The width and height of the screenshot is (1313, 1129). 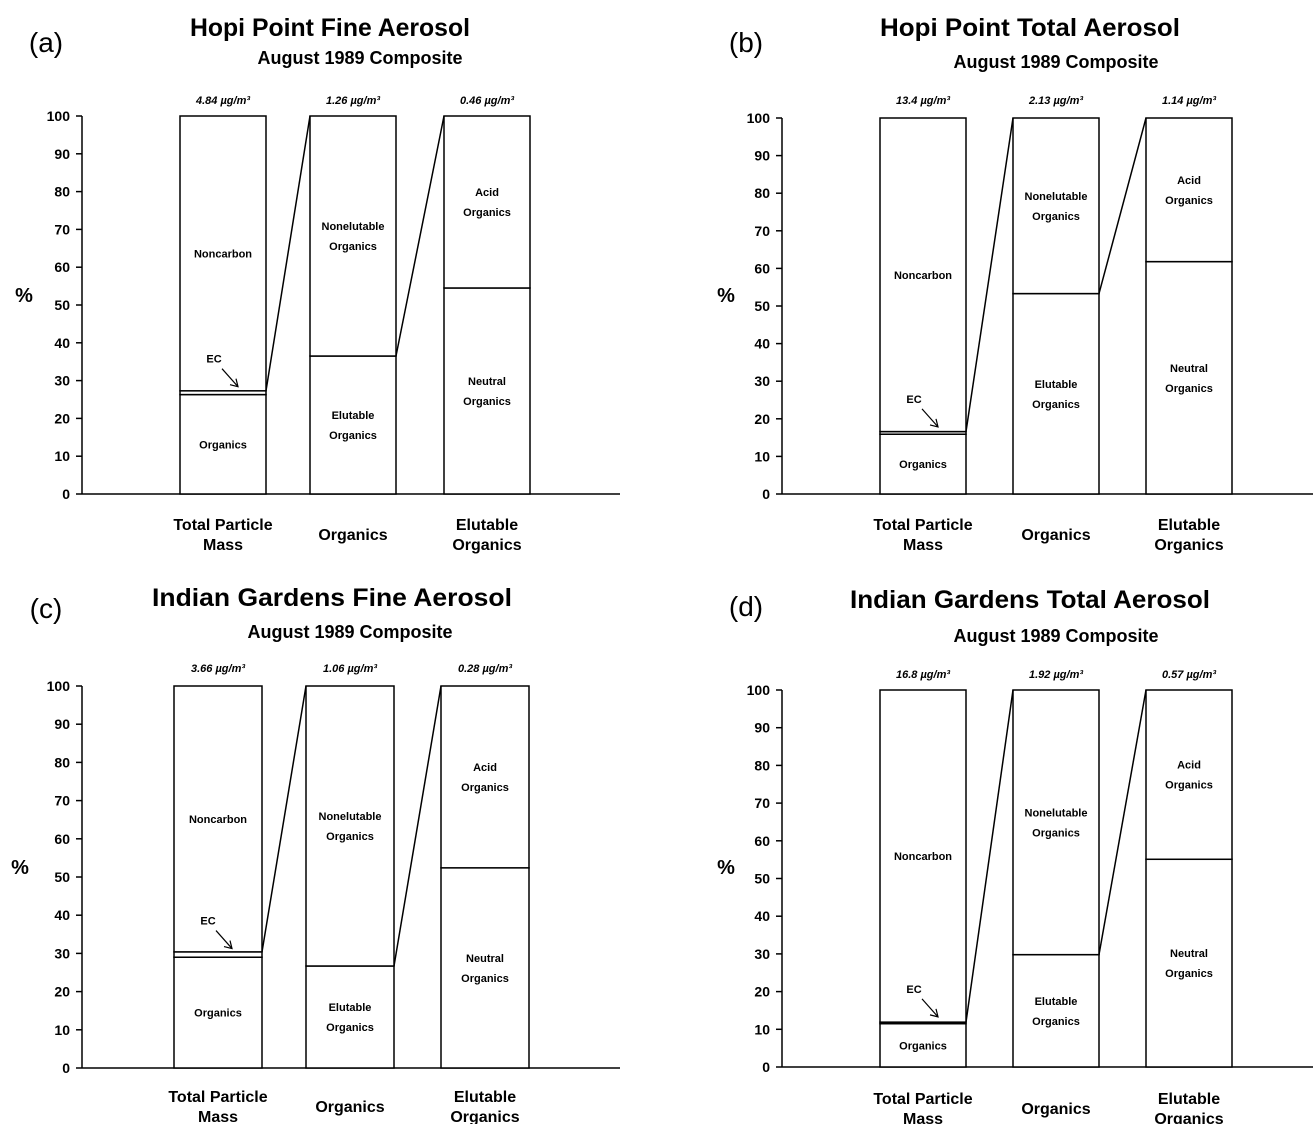 I want to click on chart-title: Indian Gardens Total Aerosol, so click(x=1030, y=600).